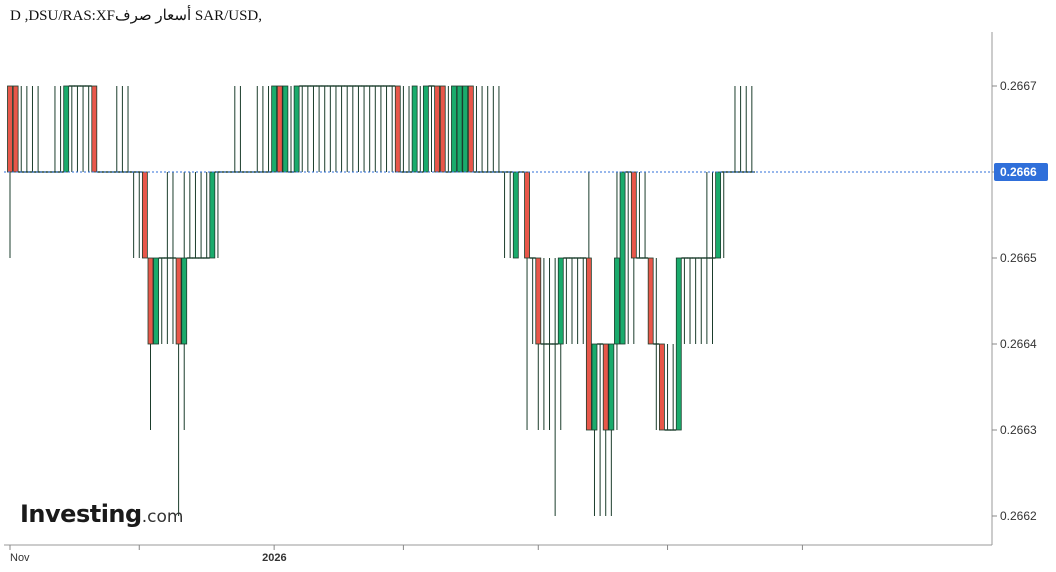 This screenshot has height=572, width=1056. Describe the element at coordinates (20, 558) in the screenshot. I see `x-tick-label: Nov` at that location.